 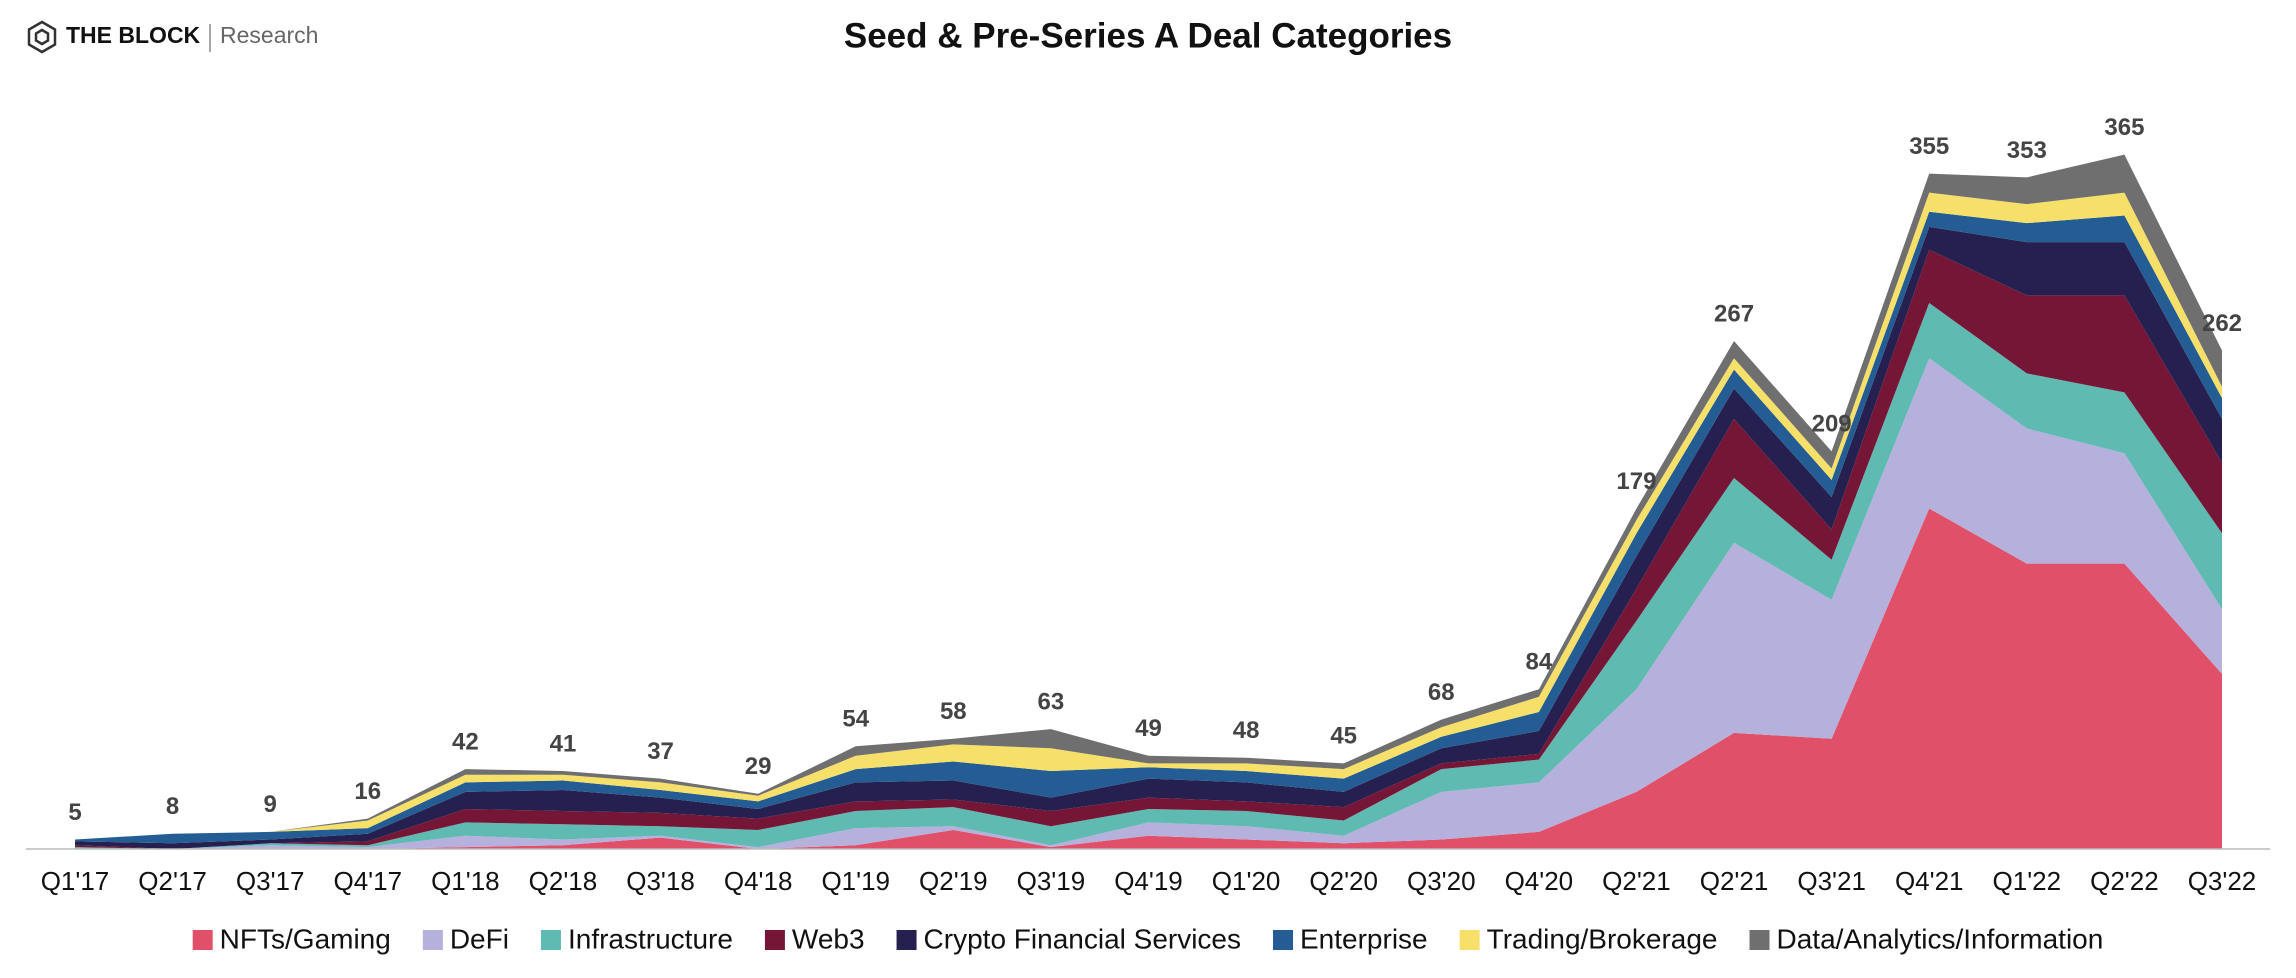 I want to click on logo-icon, so click(x=42, y=37).